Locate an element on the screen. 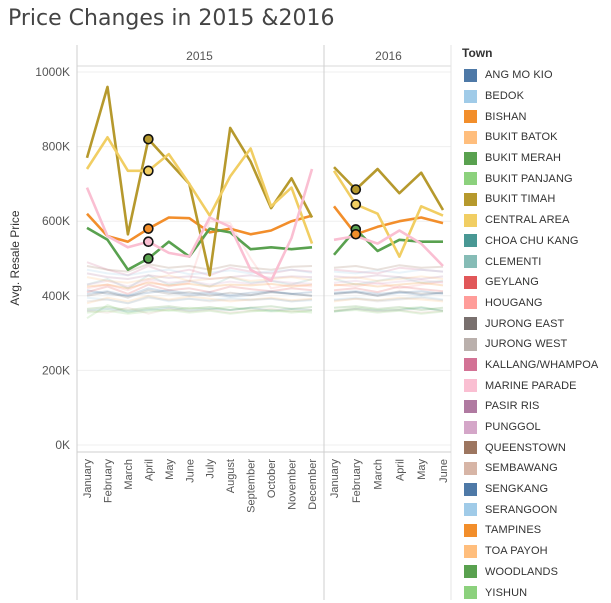 The image size is (611, 603). series-line-serangoon is located at coordinates (388, 271).